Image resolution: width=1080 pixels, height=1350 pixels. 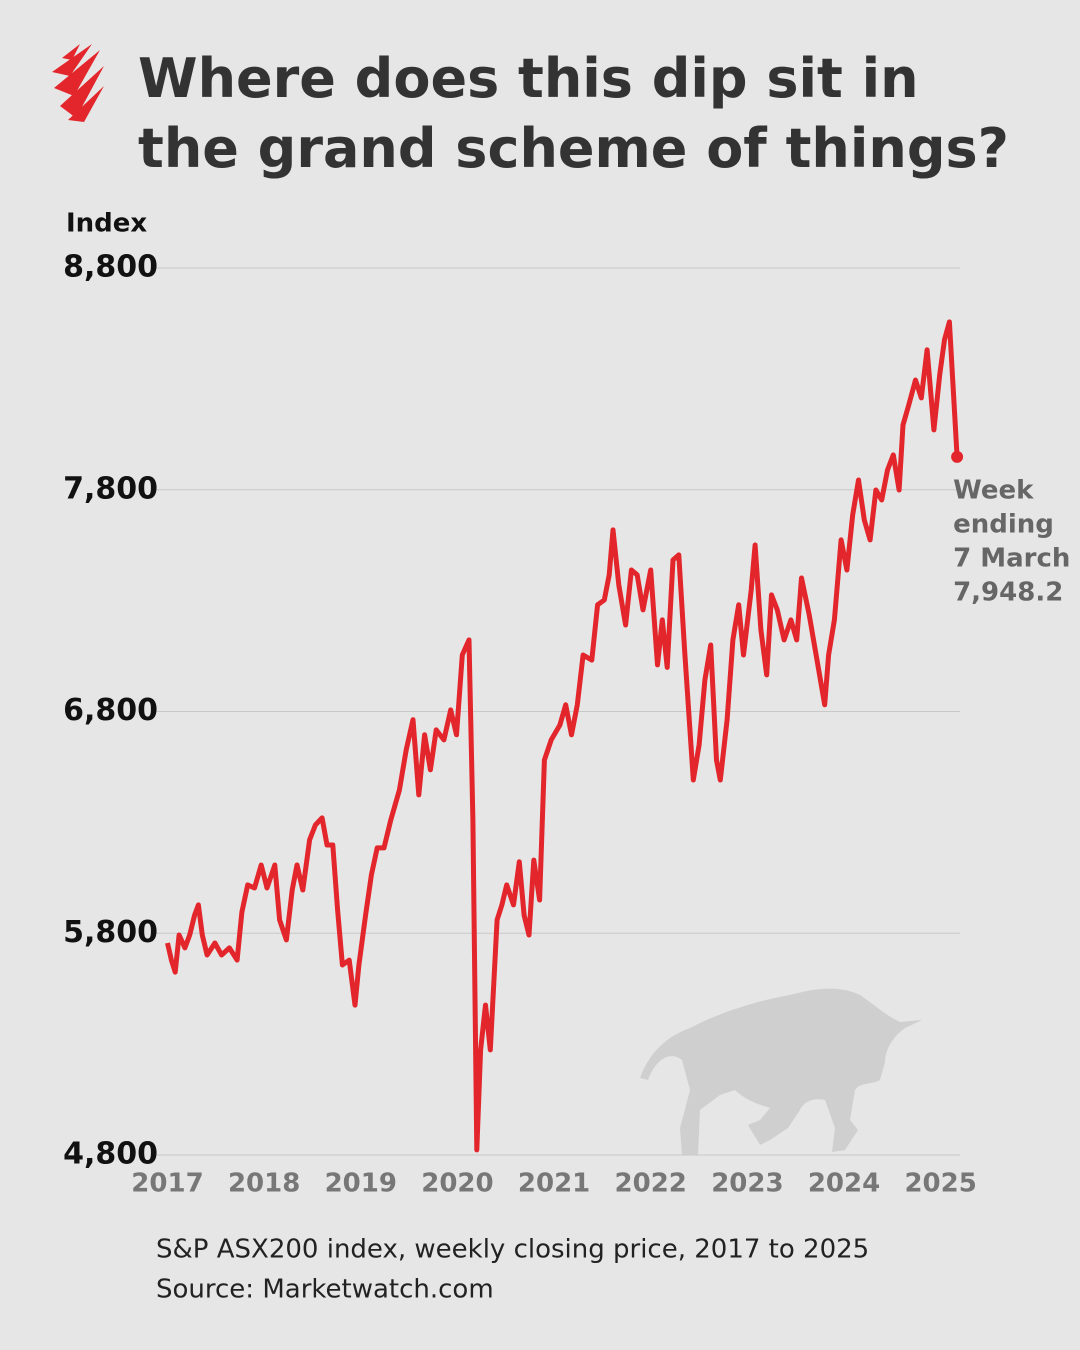 What do you see at coordinates (1003, 524) in the screenshot?
I see `annotation: ending` at bounding box center [1003, 524].